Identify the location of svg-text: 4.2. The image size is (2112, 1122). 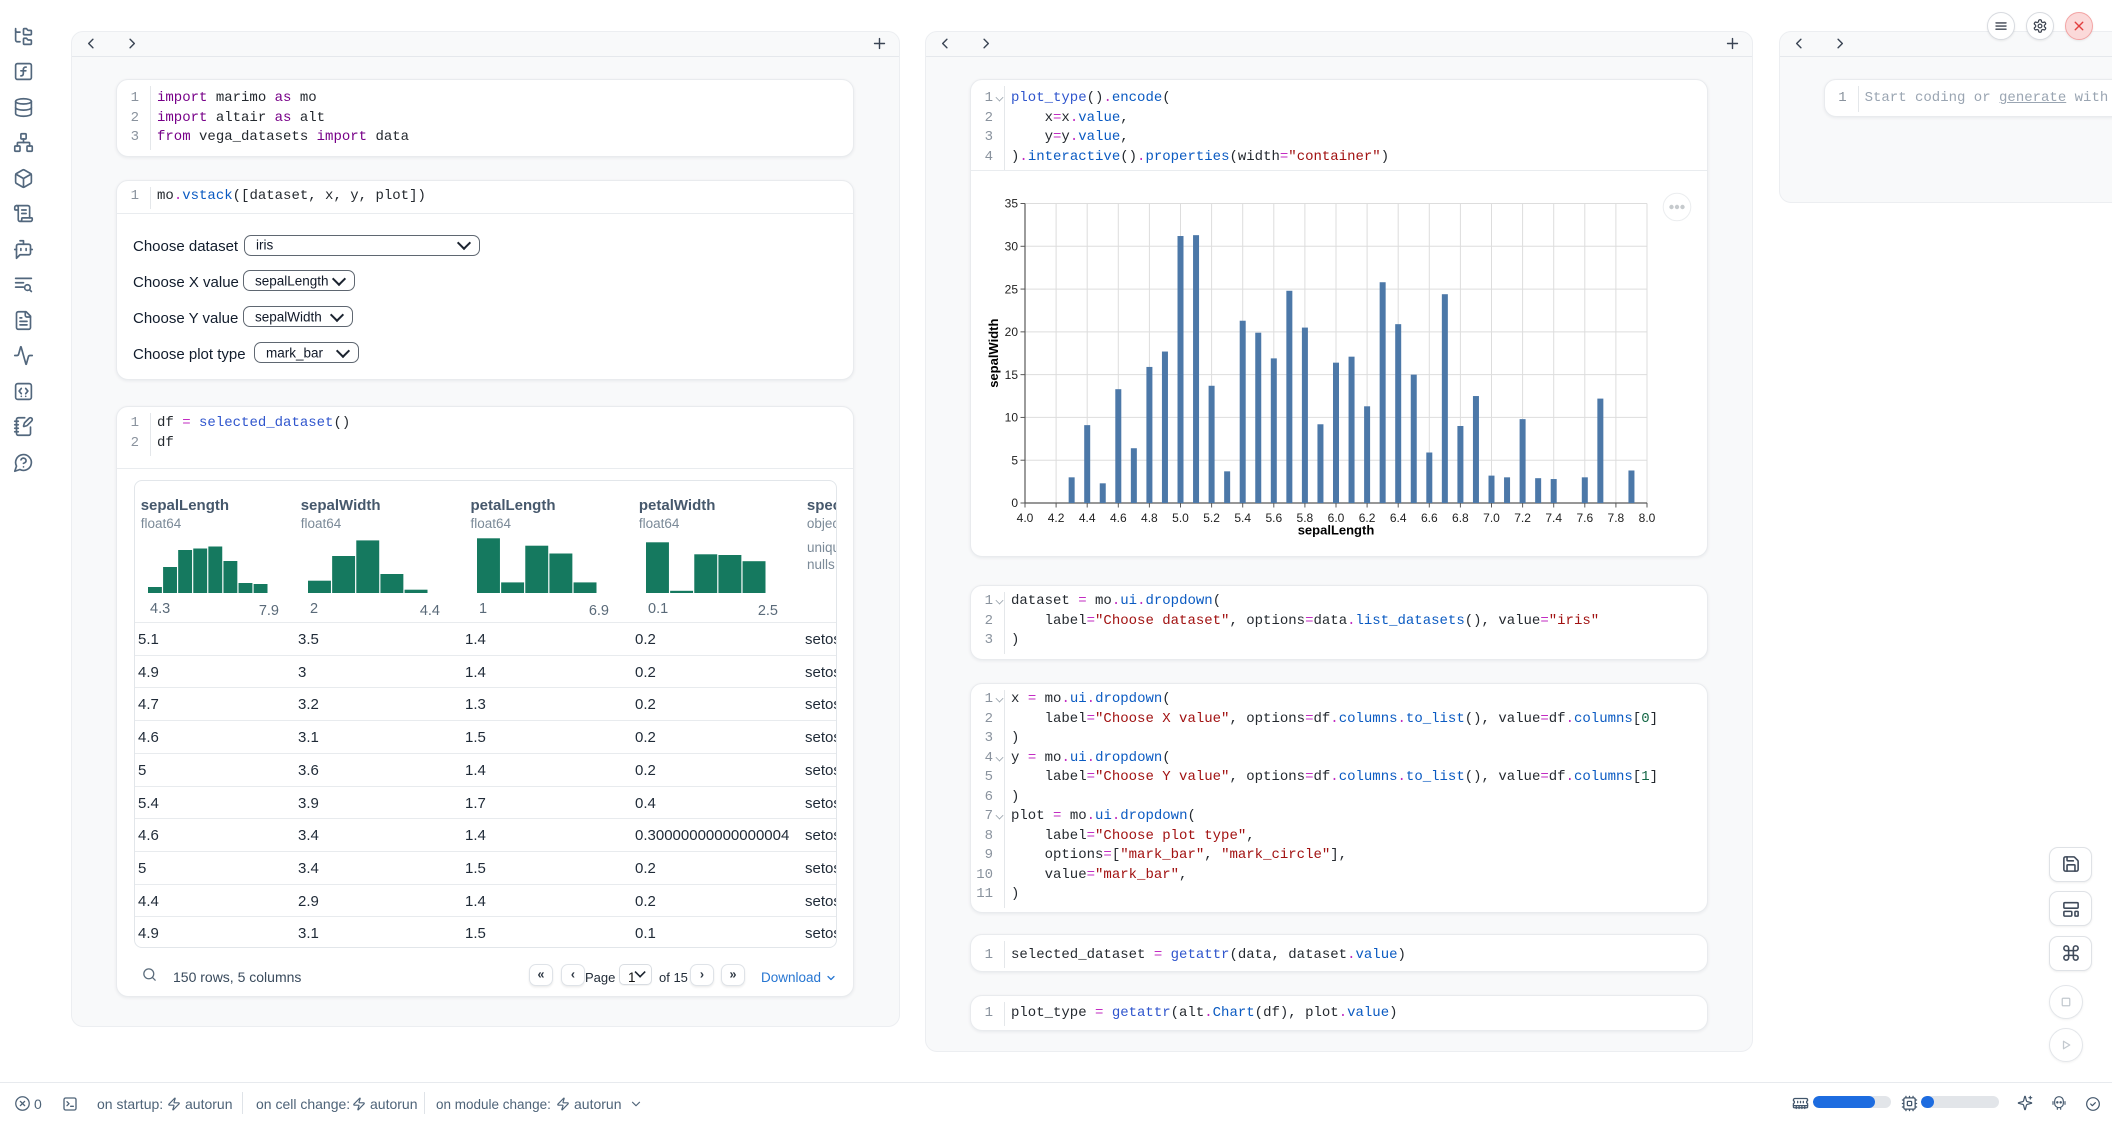
(1056, 518).